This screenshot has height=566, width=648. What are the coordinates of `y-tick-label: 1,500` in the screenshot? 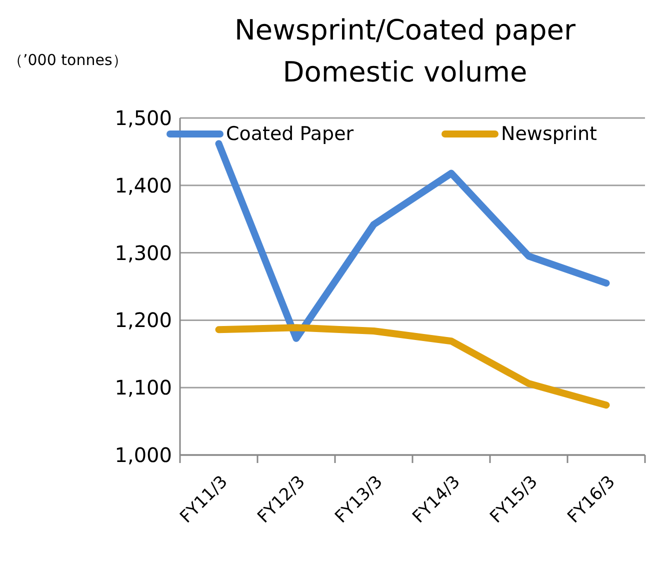 It's located at (143, 118).